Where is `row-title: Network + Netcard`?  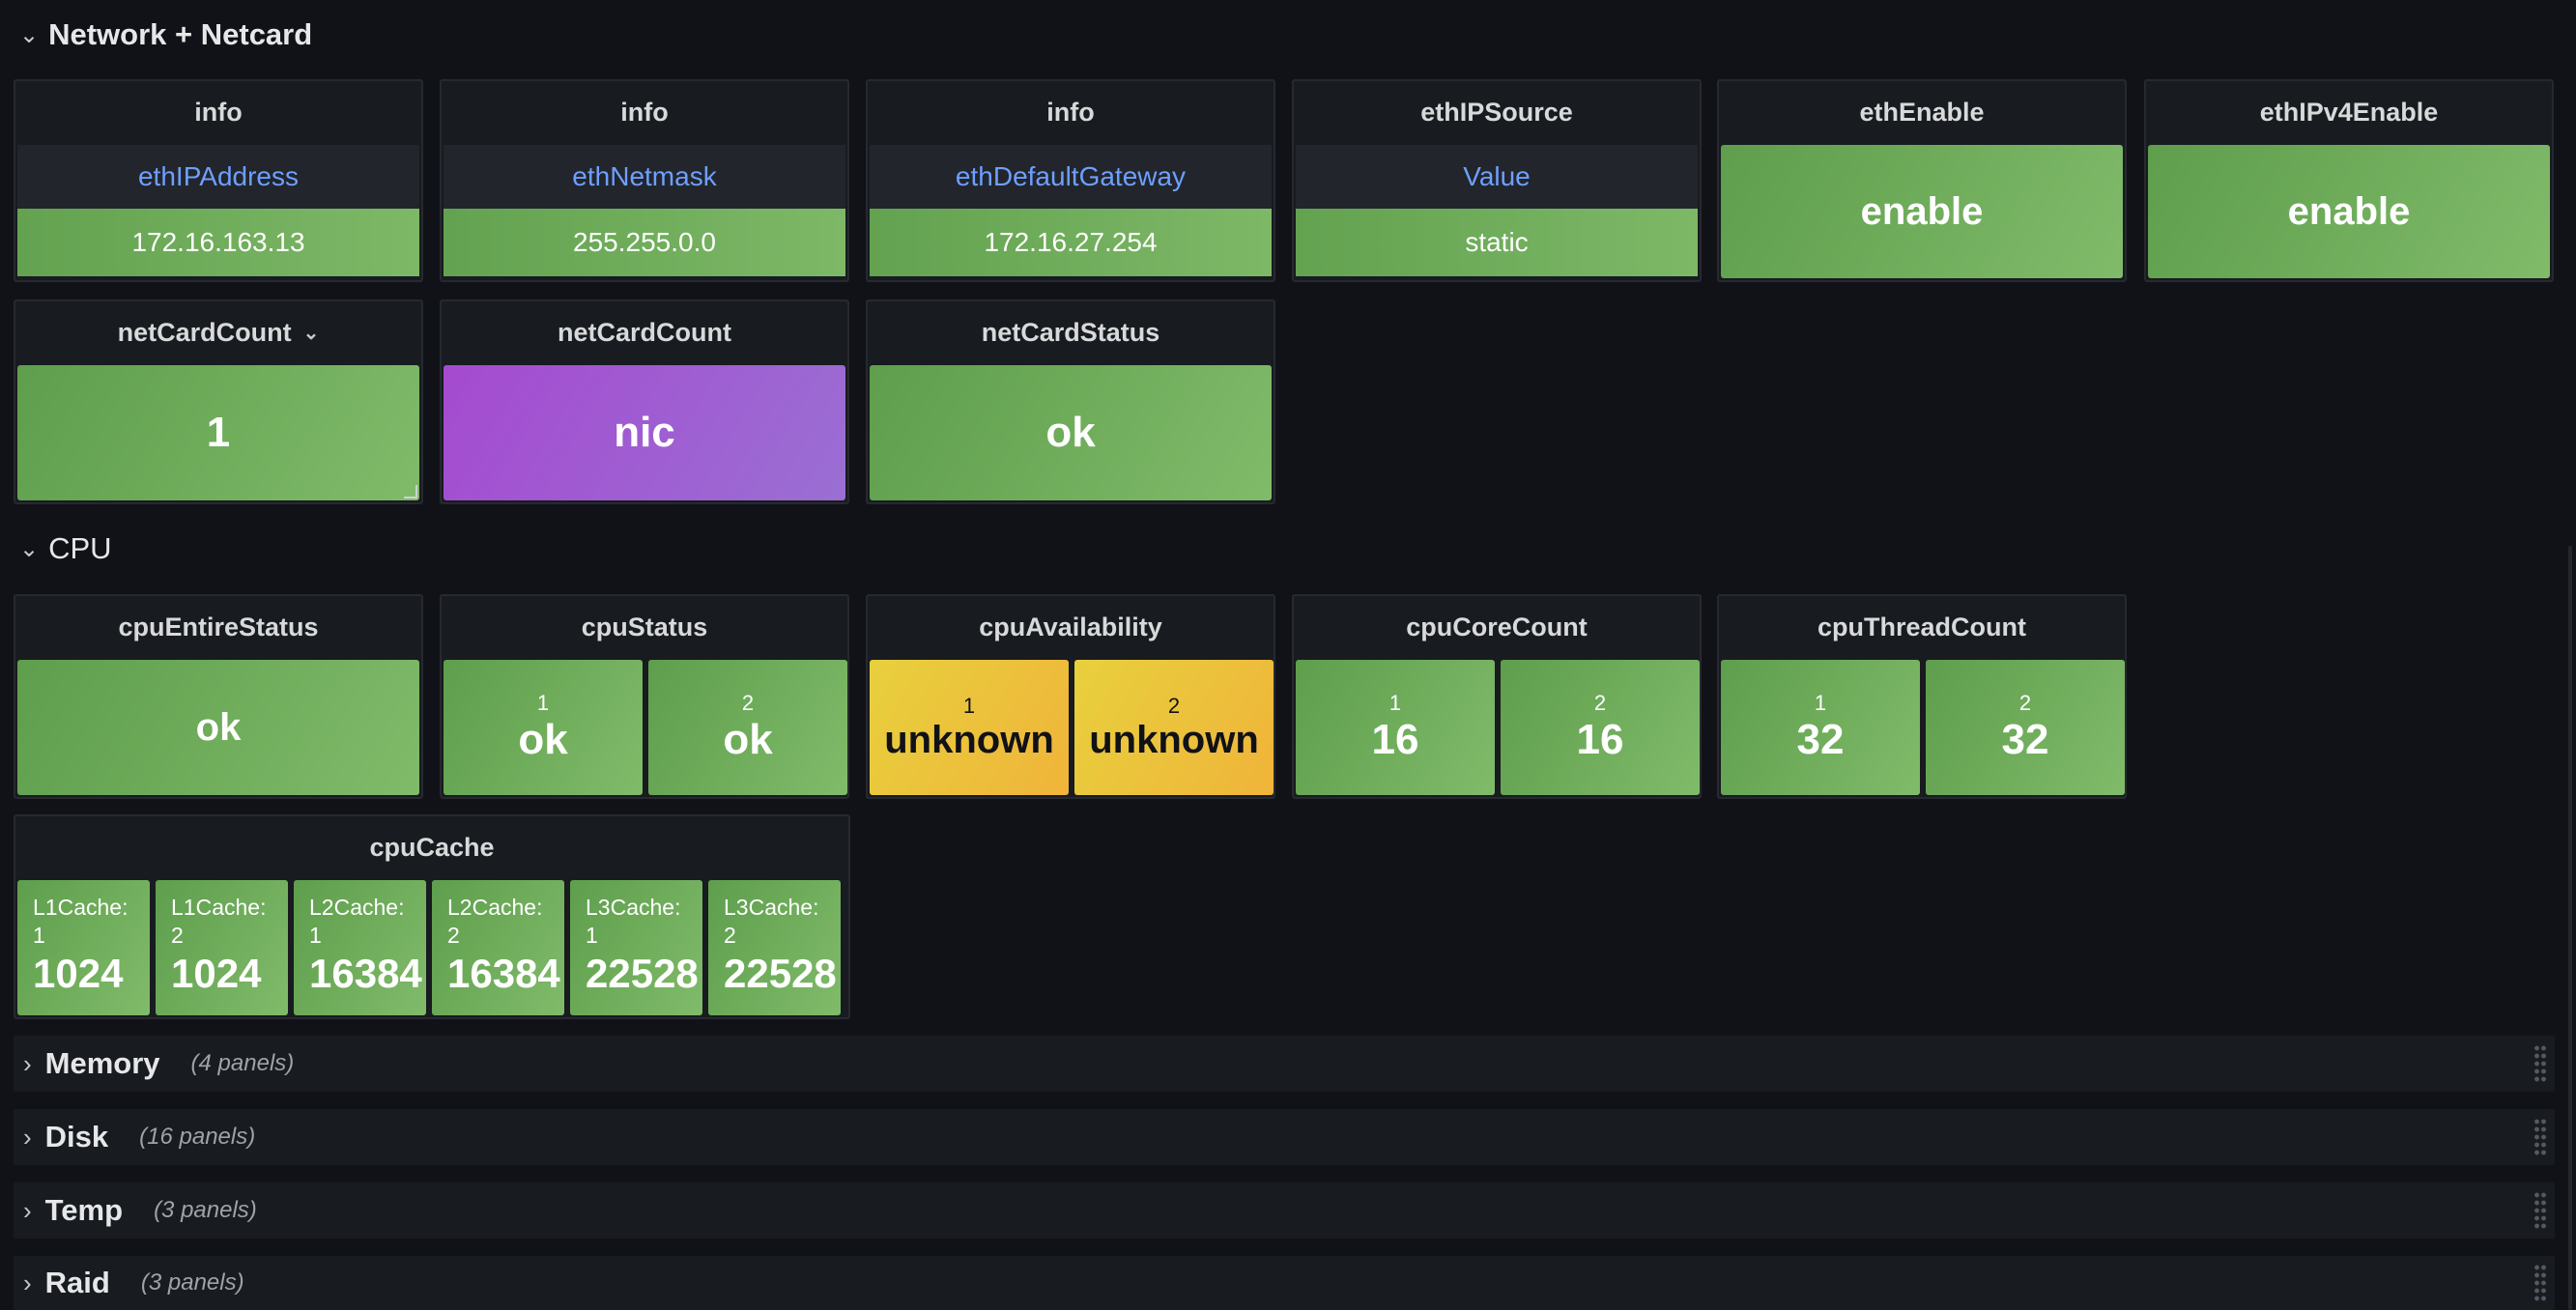
row-title: Network + Netcard is located at coordinates (181, 34).